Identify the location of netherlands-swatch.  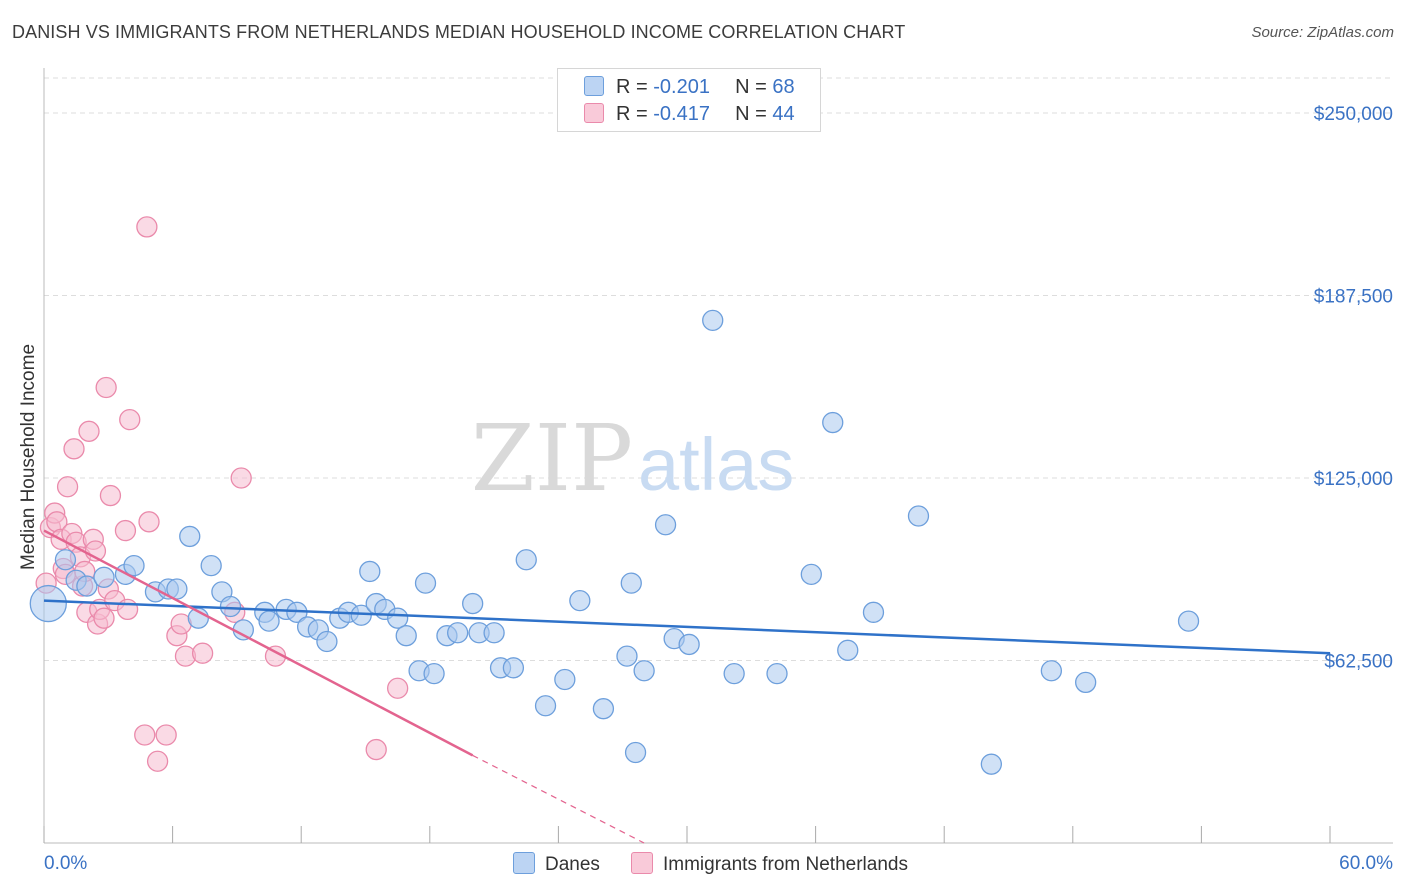
(594, 113).